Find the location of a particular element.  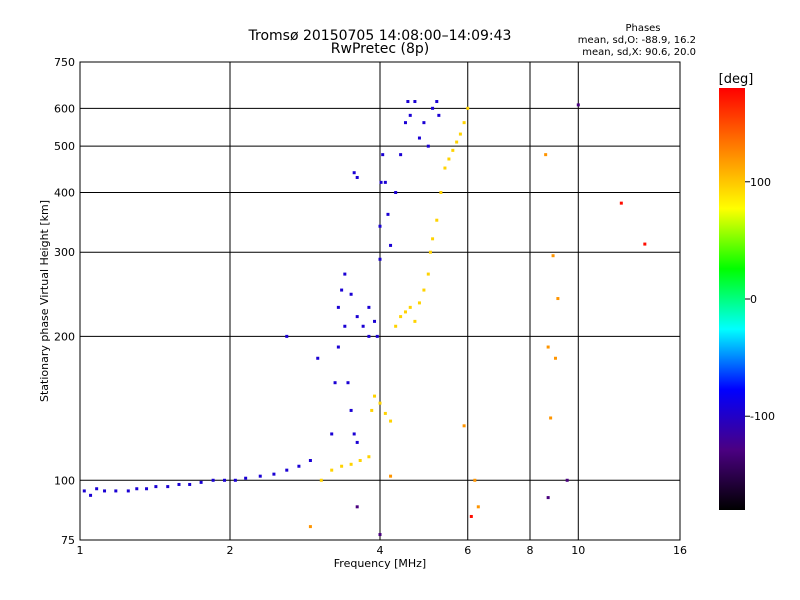

y-tick-label: 600 is located at coordinates (64, 108).